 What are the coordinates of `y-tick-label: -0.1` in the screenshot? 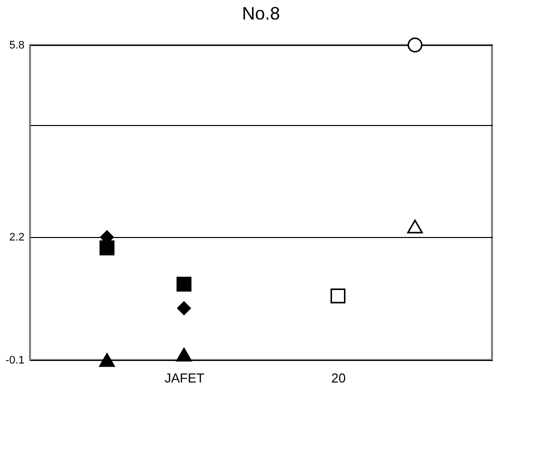 It's located at (15, 360).